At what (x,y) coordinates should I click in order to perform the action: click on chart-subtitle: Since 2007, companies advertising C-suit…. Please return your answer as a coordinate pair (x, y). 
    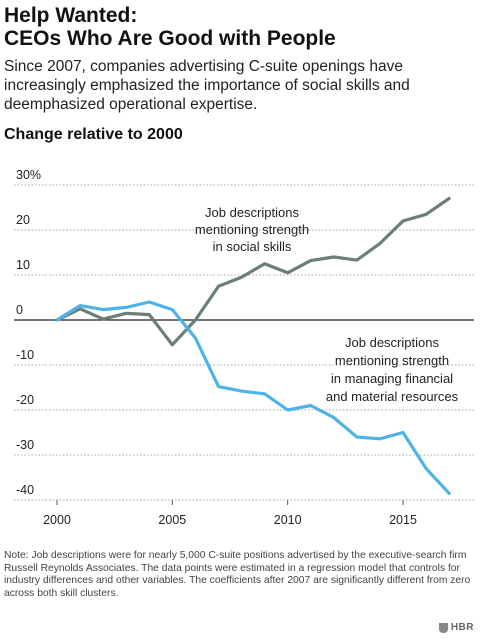
    Looking at the image, I should click on (207, 85).